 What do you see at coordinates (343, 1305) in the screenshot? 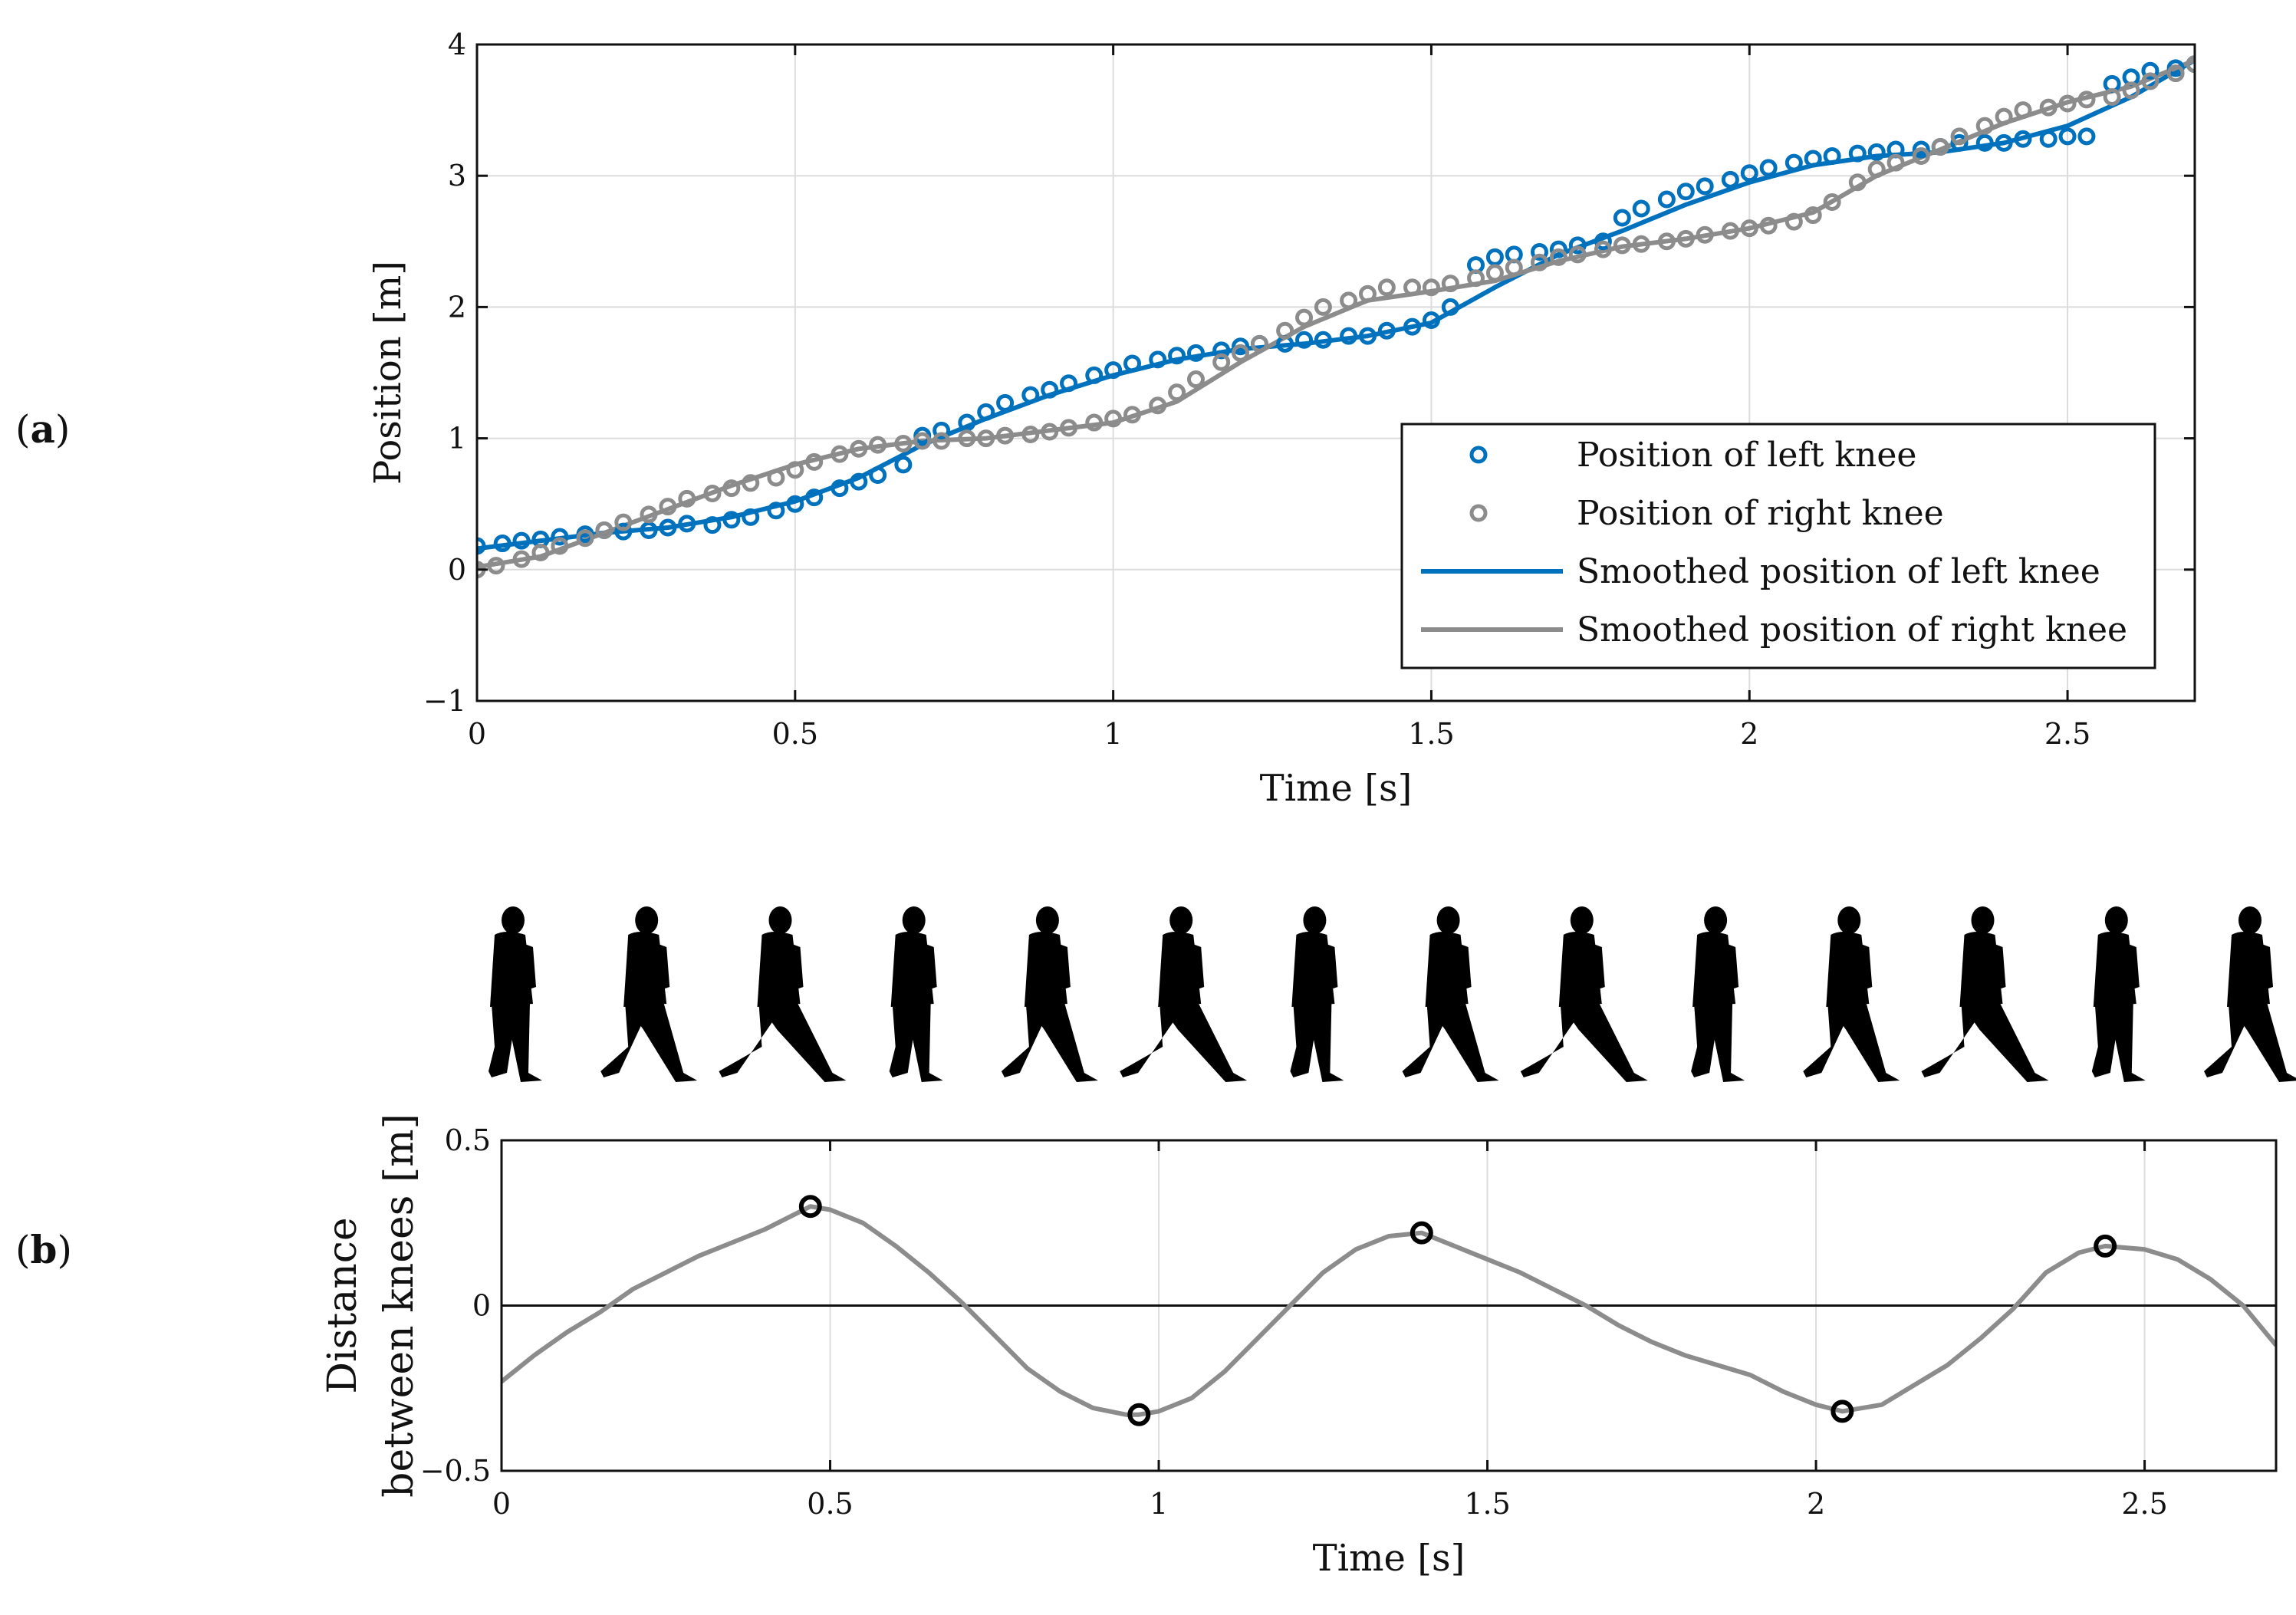
I see `y-axis-label-line: Distance` at bounding box center [343, 1305].